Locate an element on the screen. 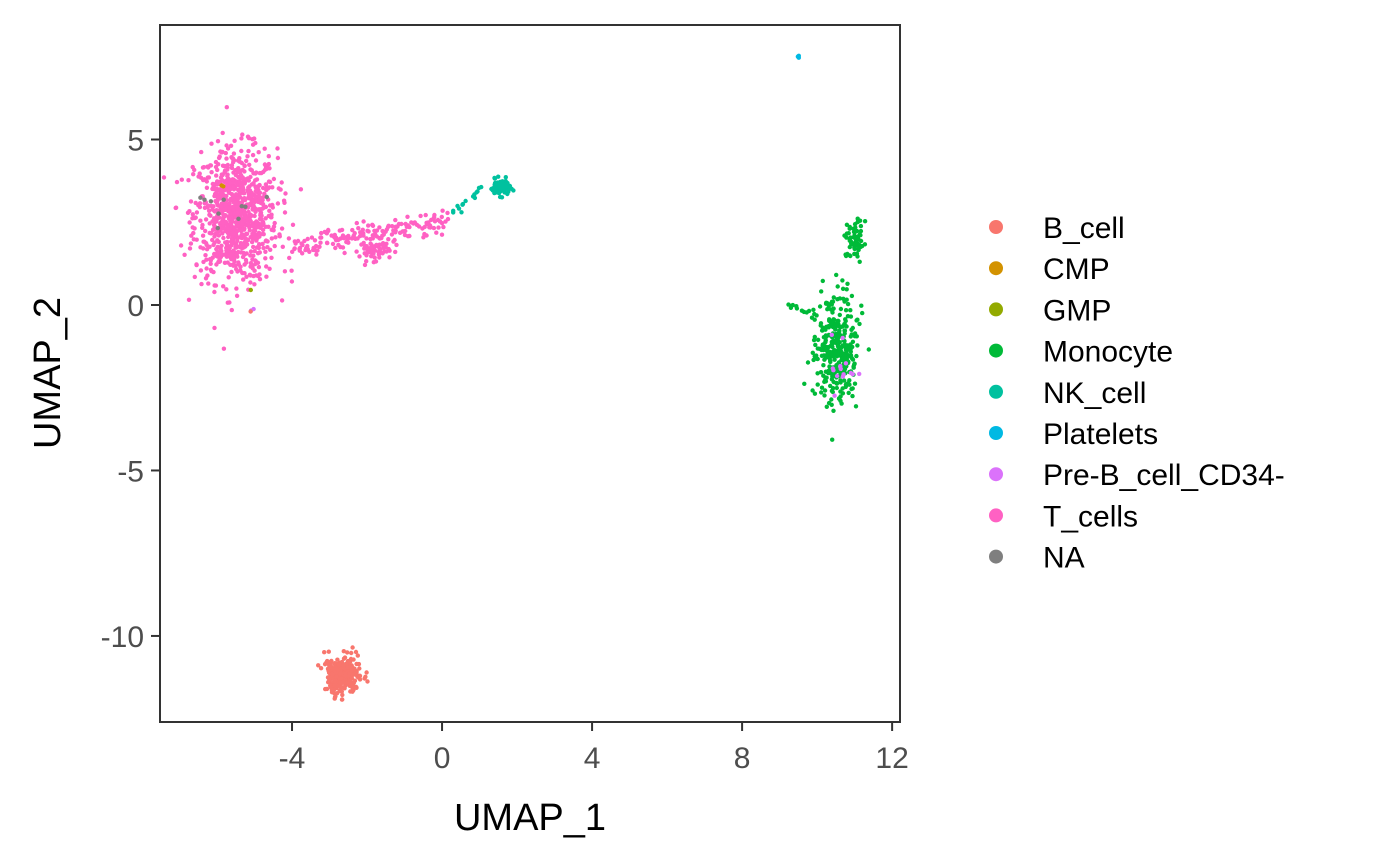 This screenshot has height=865, width=1400. legend-label: B_cell is located at coordinates (1084, 228).